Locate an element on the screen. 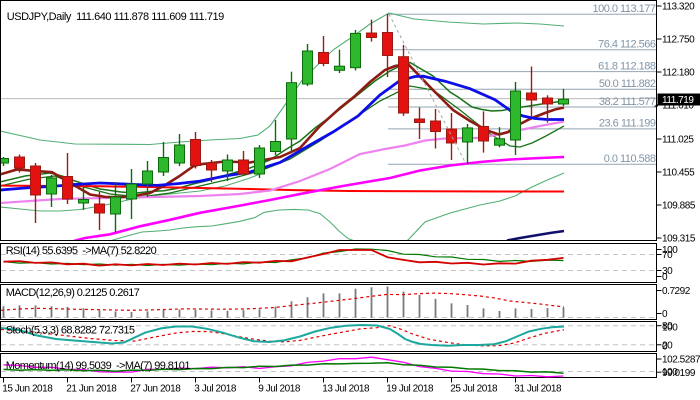  svg-text: 21 Jun 2018 is located at coordinates (91, 389).